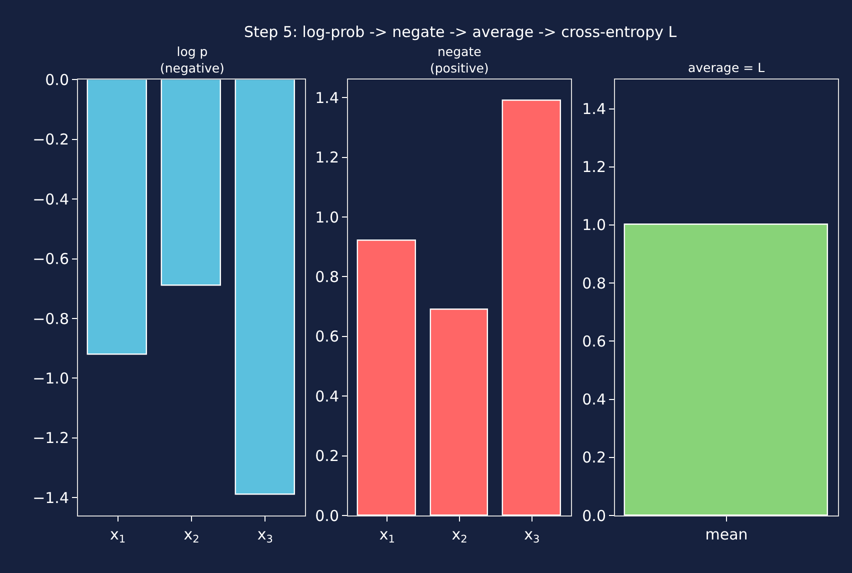  What do you see at coordinates (459, 60) in the screenshot?
I see `chart-subtitle: negate (positive)` at bounding box center [459, 60].